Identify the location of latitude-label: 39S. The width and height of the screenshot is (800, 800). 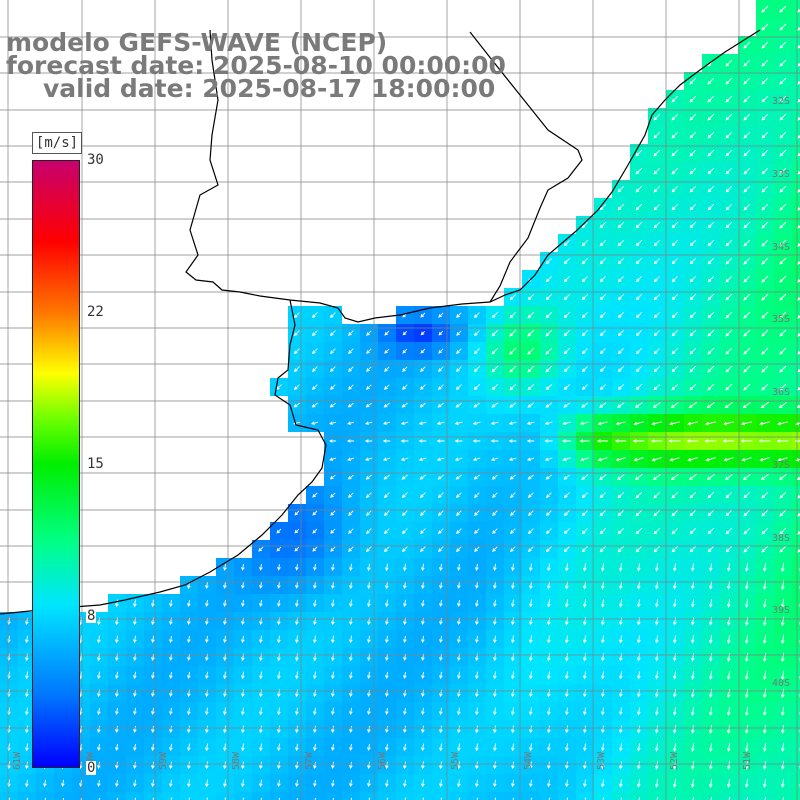
(781, 610).